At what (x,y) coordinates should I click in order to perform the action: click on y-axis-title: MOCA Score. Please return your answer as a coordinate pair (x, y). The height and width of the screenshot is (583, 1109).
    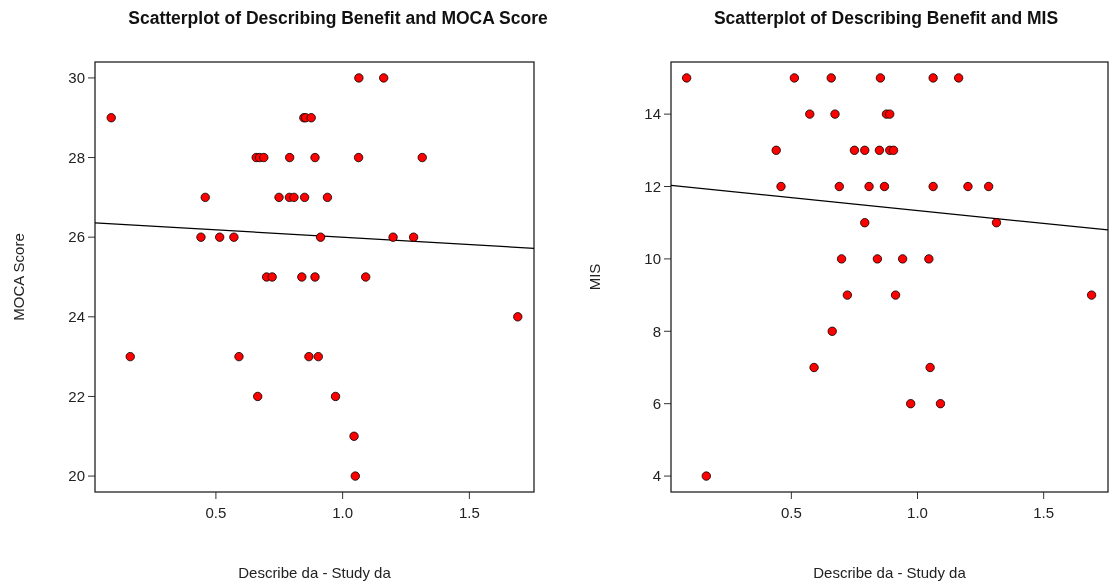
    Looking at the image, I should click on (18, 277).